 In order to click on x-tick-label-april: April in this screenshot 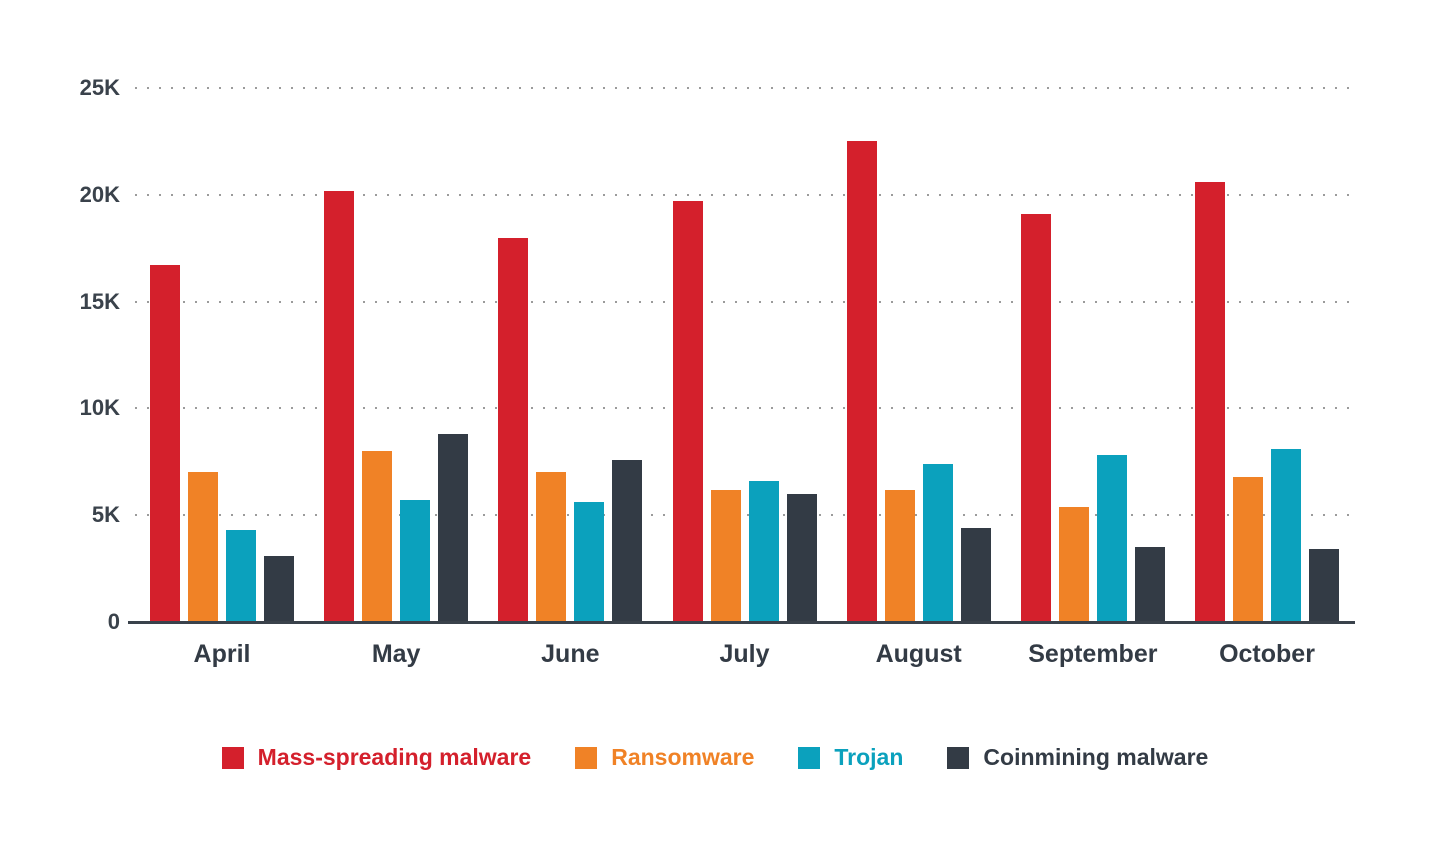, I will do `click(222, 654)`.